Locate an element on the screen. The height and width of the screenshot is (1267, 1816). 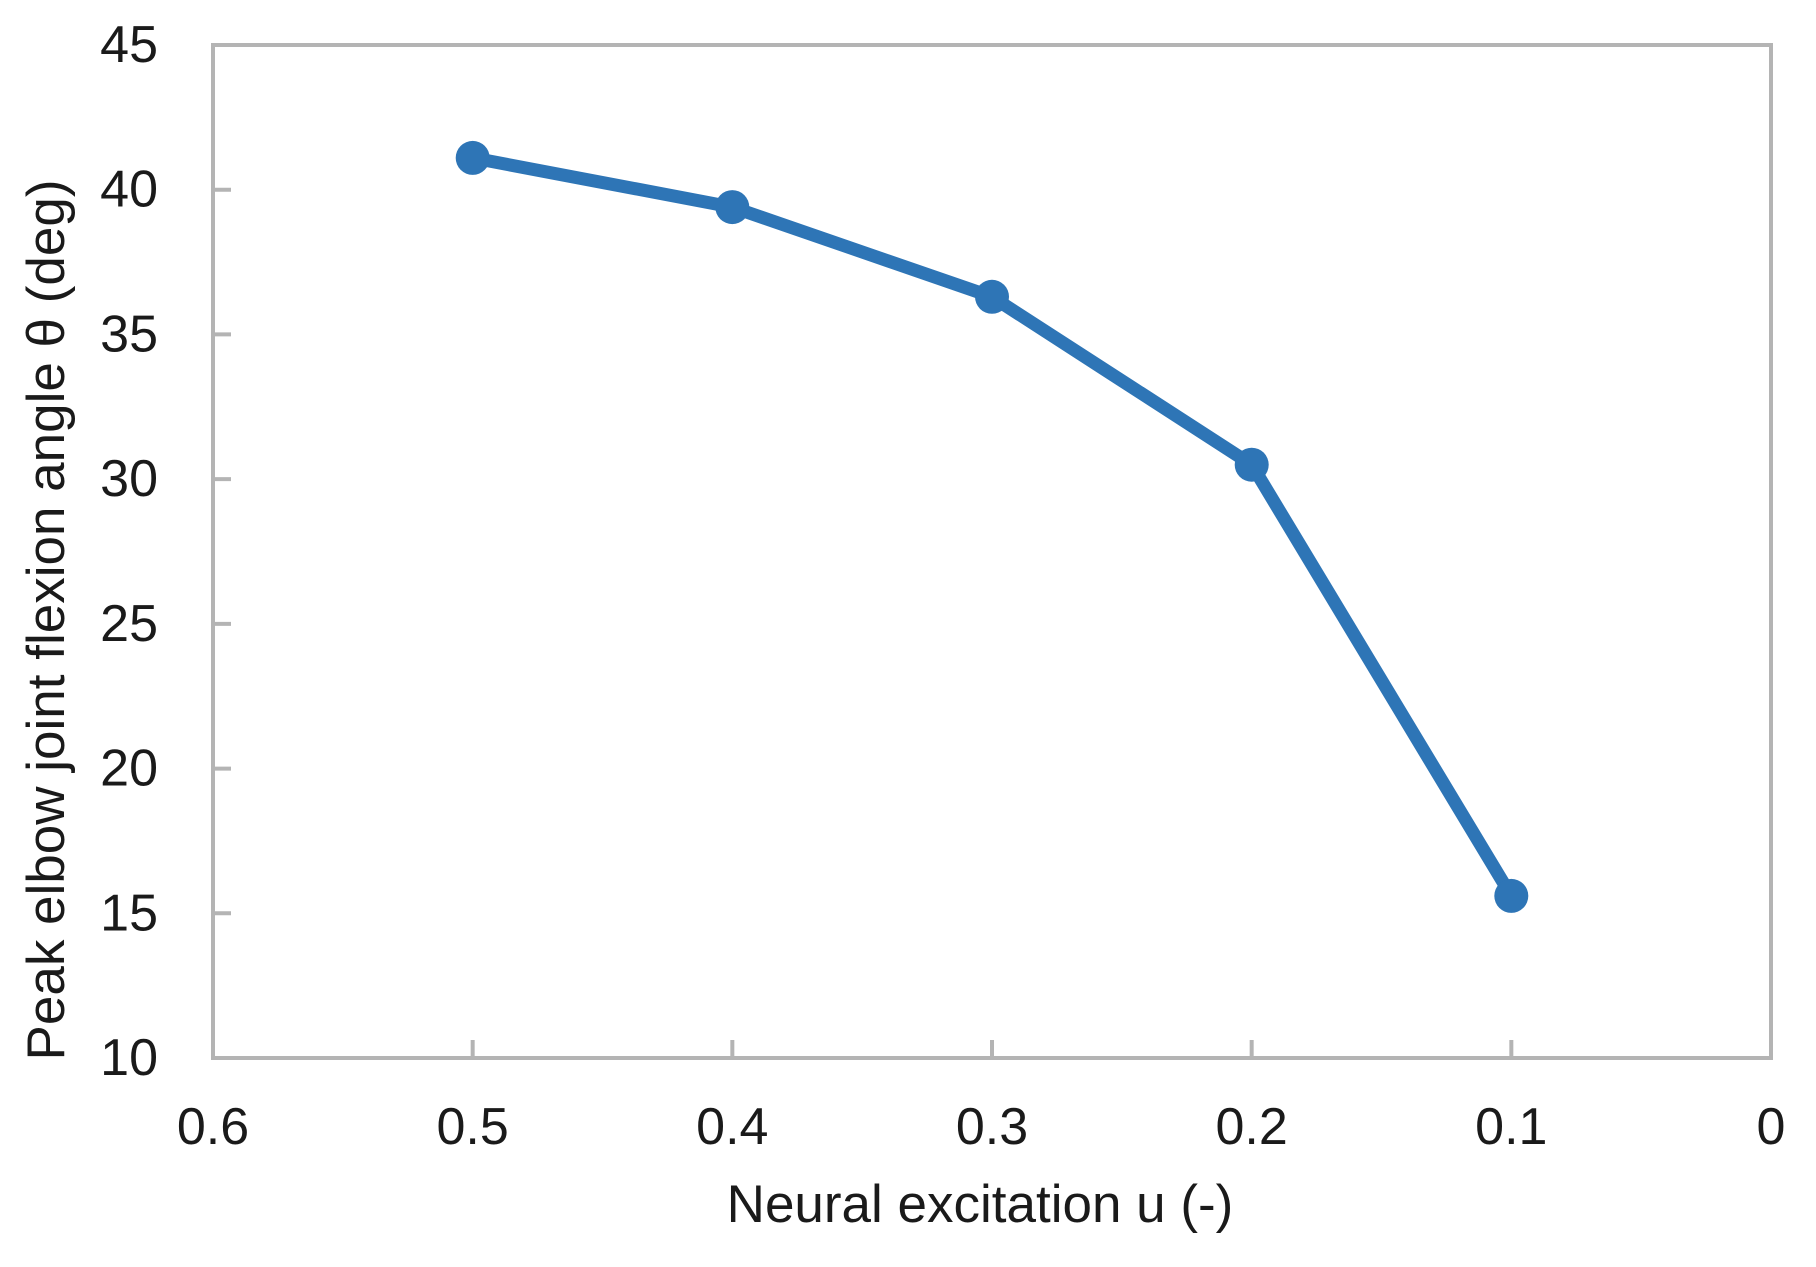
x-axis-ticks is located at coordinates (992, 1049).